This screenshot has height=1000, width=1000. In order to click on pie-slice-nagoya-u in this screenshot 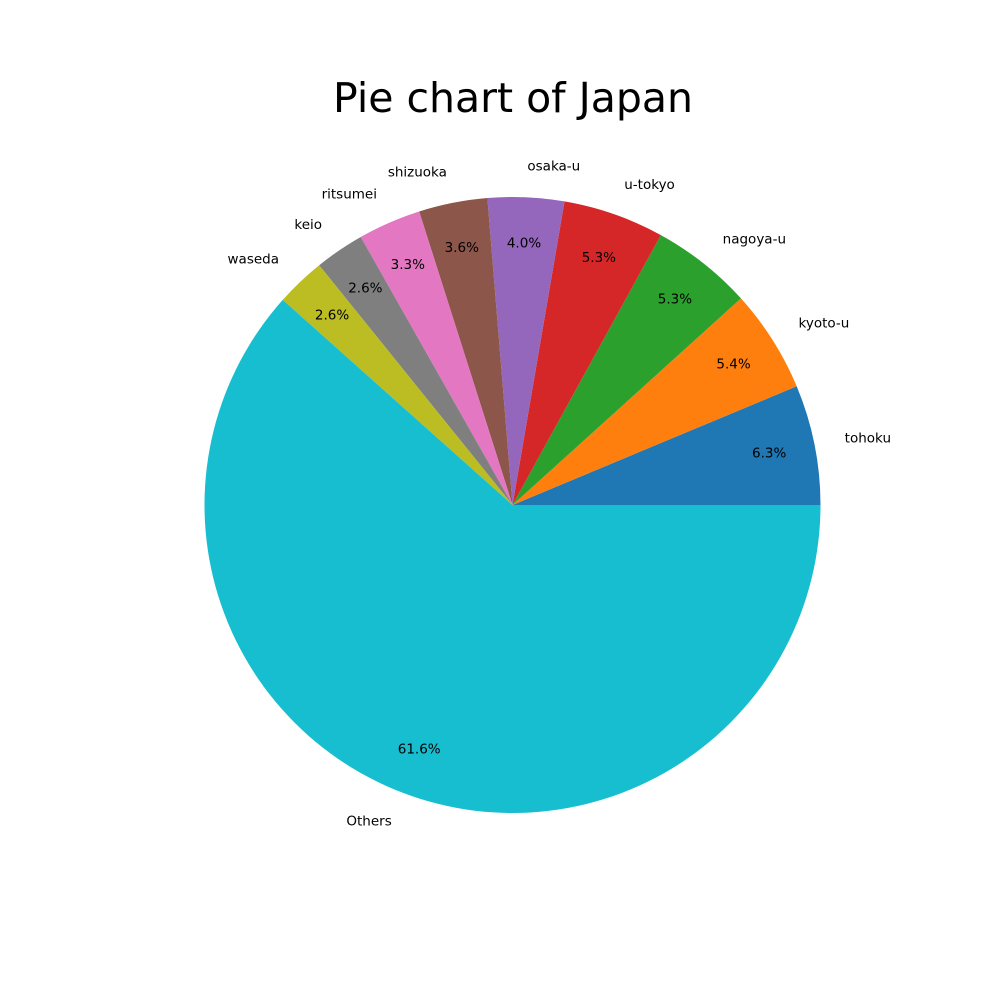, I will do `click(626, 370)`.